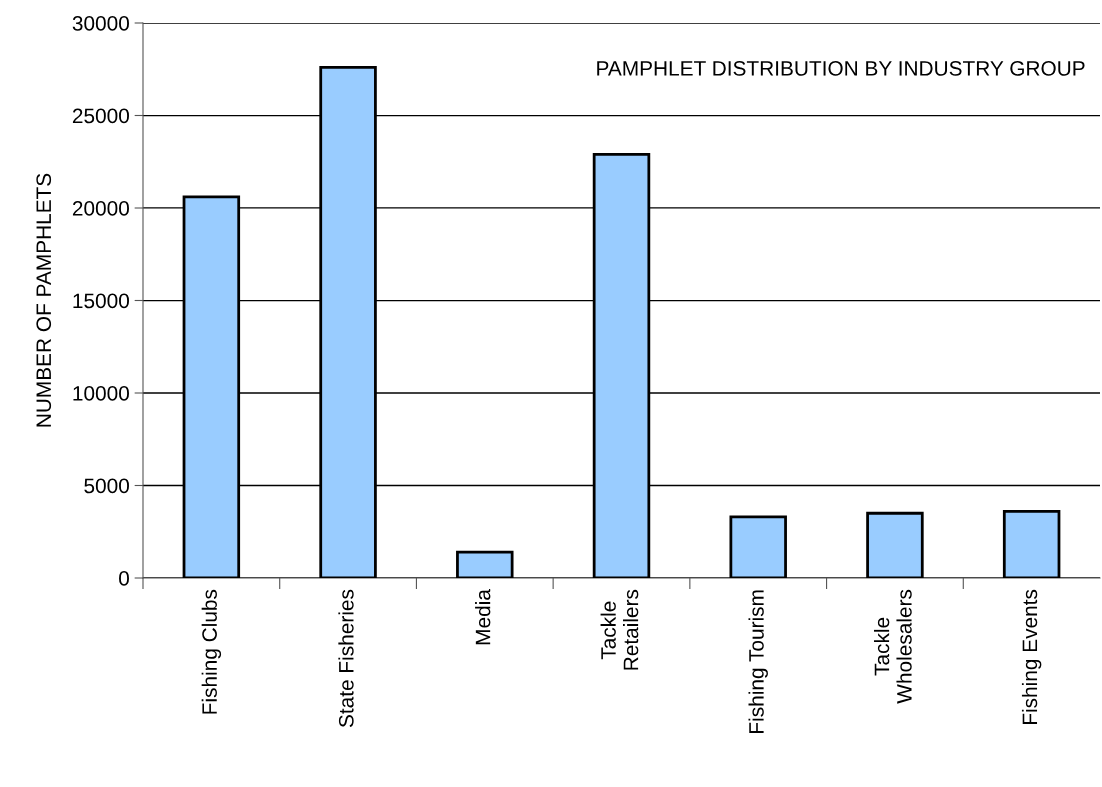 Image resolution: width=1102 pixels, height=787 pixels. Describe the element at coordinates (483, 617) in the screenshot. I see `x-tick-label: Media` at that location.